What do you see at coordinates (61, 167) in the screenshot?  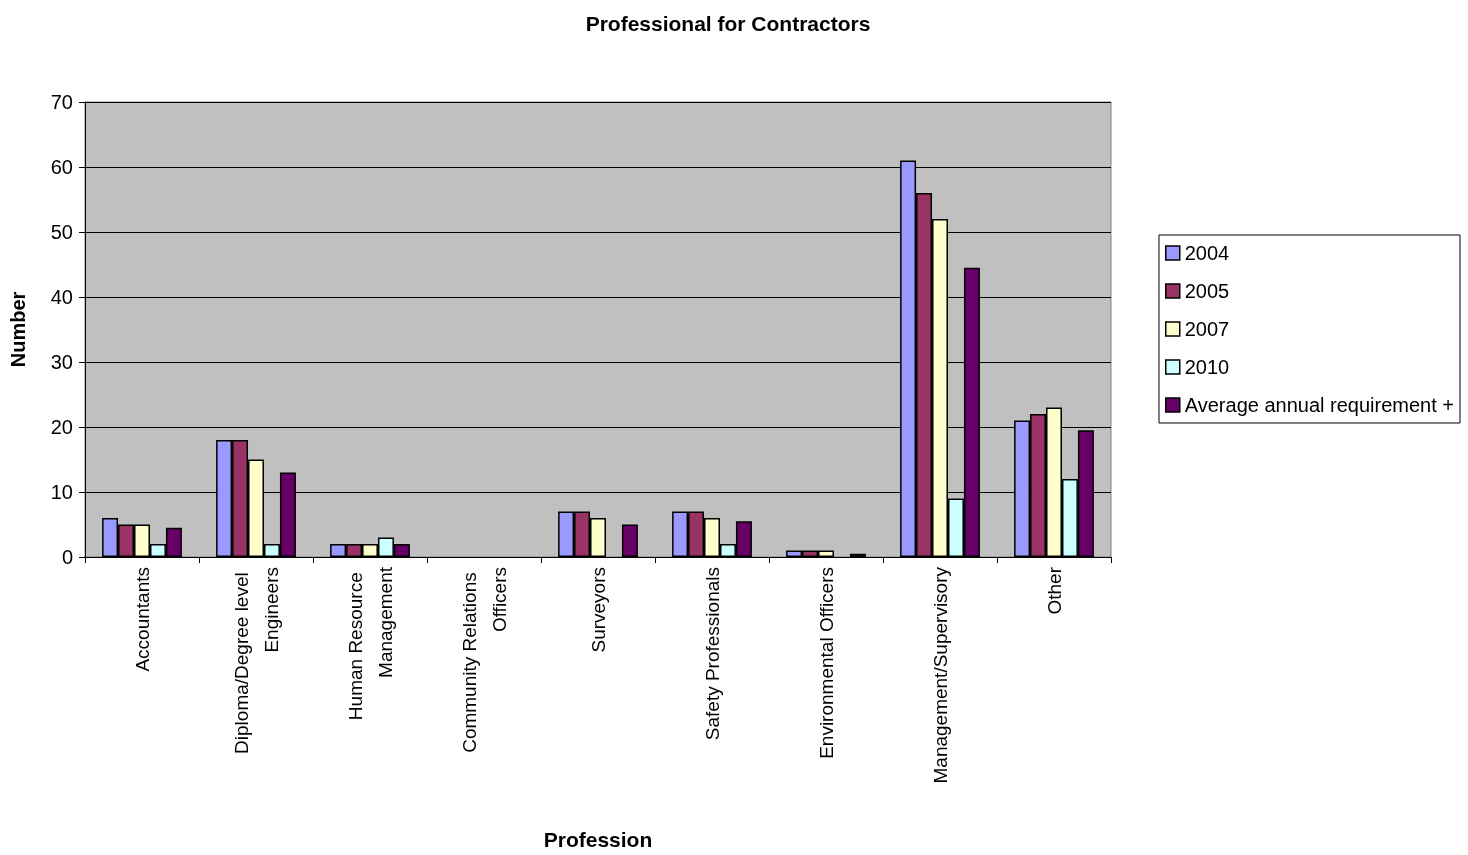 I see `y-tick-label: 60` at bounding box center [61, 167].